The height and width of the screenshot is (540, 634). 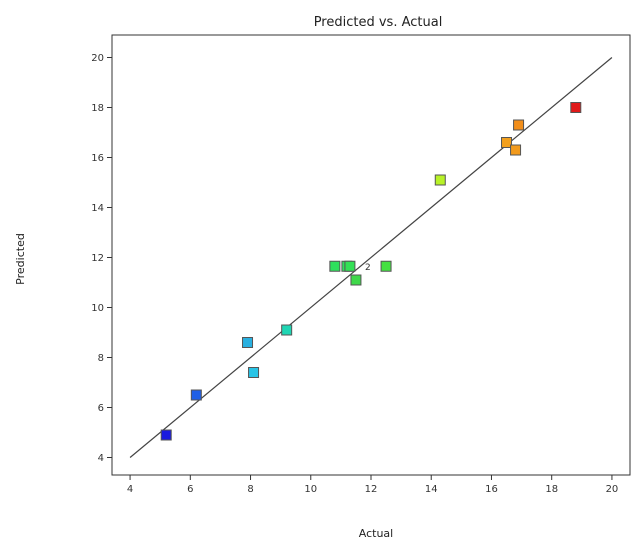 What do you see at coordinates (378, 22) in the screenshot?
I see `chart-title: Predicted vs. Actual` at bounding box center [378, 22].